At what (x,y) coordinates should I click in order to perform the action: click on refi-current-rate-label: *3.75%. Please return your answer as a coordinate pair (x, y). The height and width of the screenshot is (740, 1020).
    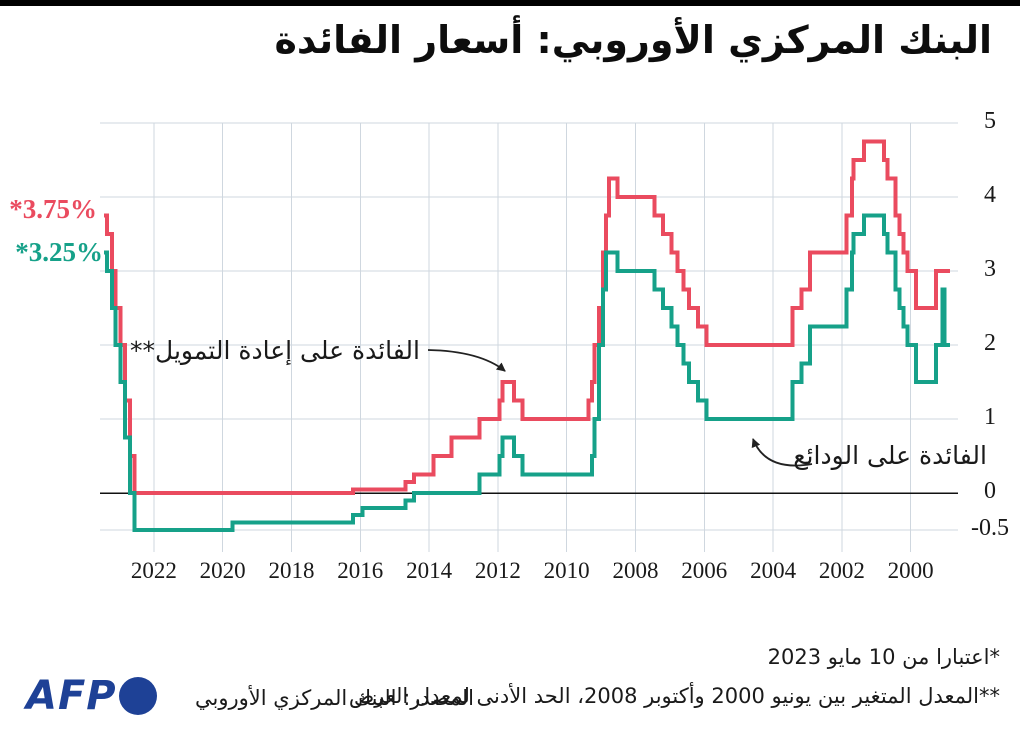
    Looking at the image, I should click on (53, 209).